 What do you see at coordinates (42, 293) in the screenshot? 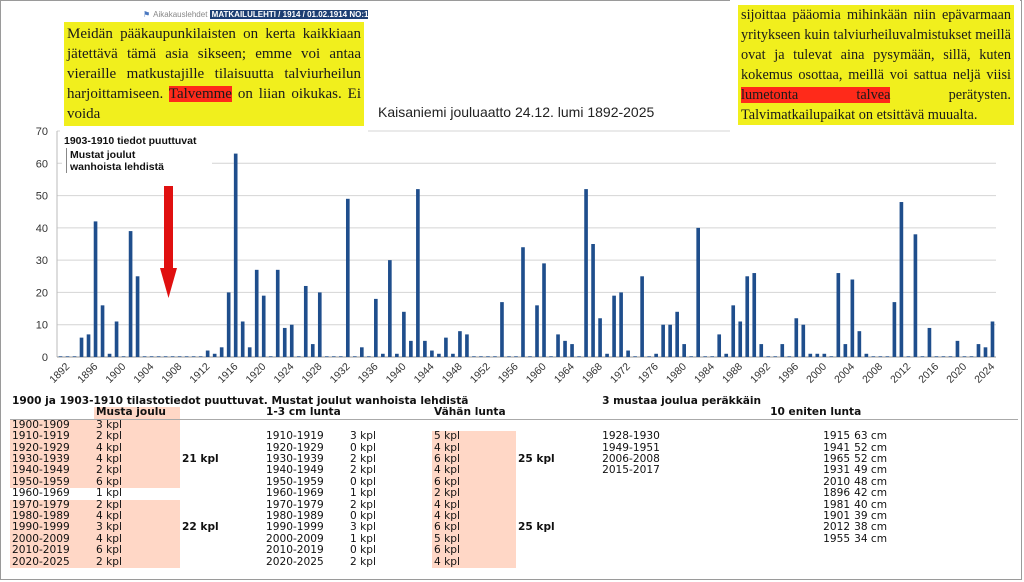
I see `y-tick-label: 20` at bounding box center [42, 293].